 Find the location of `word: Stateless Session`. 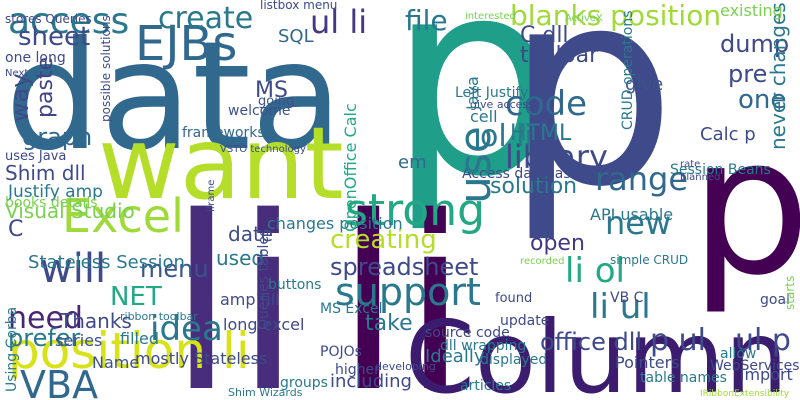

word: Stateless Session is located at coordinates (106, 262).